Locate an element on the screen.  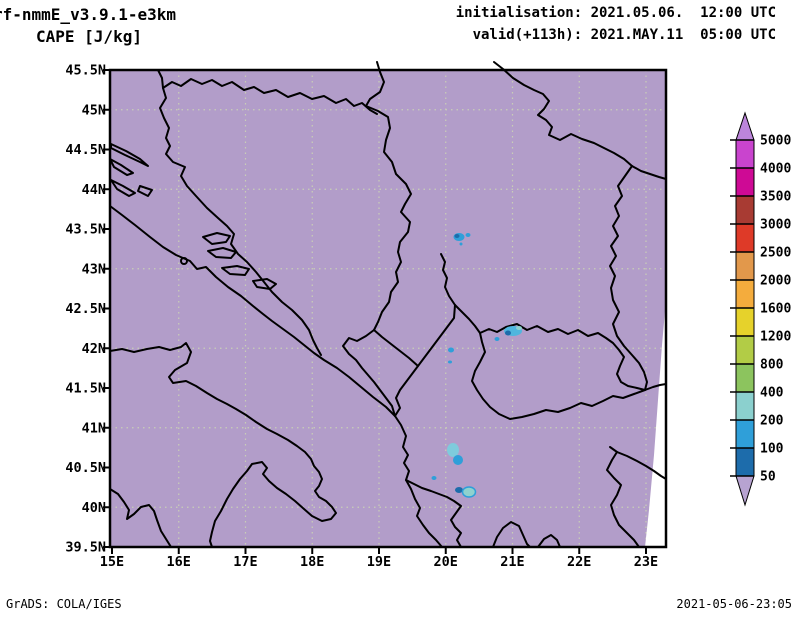
lat-label: 43N is located at coordinates (94, 269).